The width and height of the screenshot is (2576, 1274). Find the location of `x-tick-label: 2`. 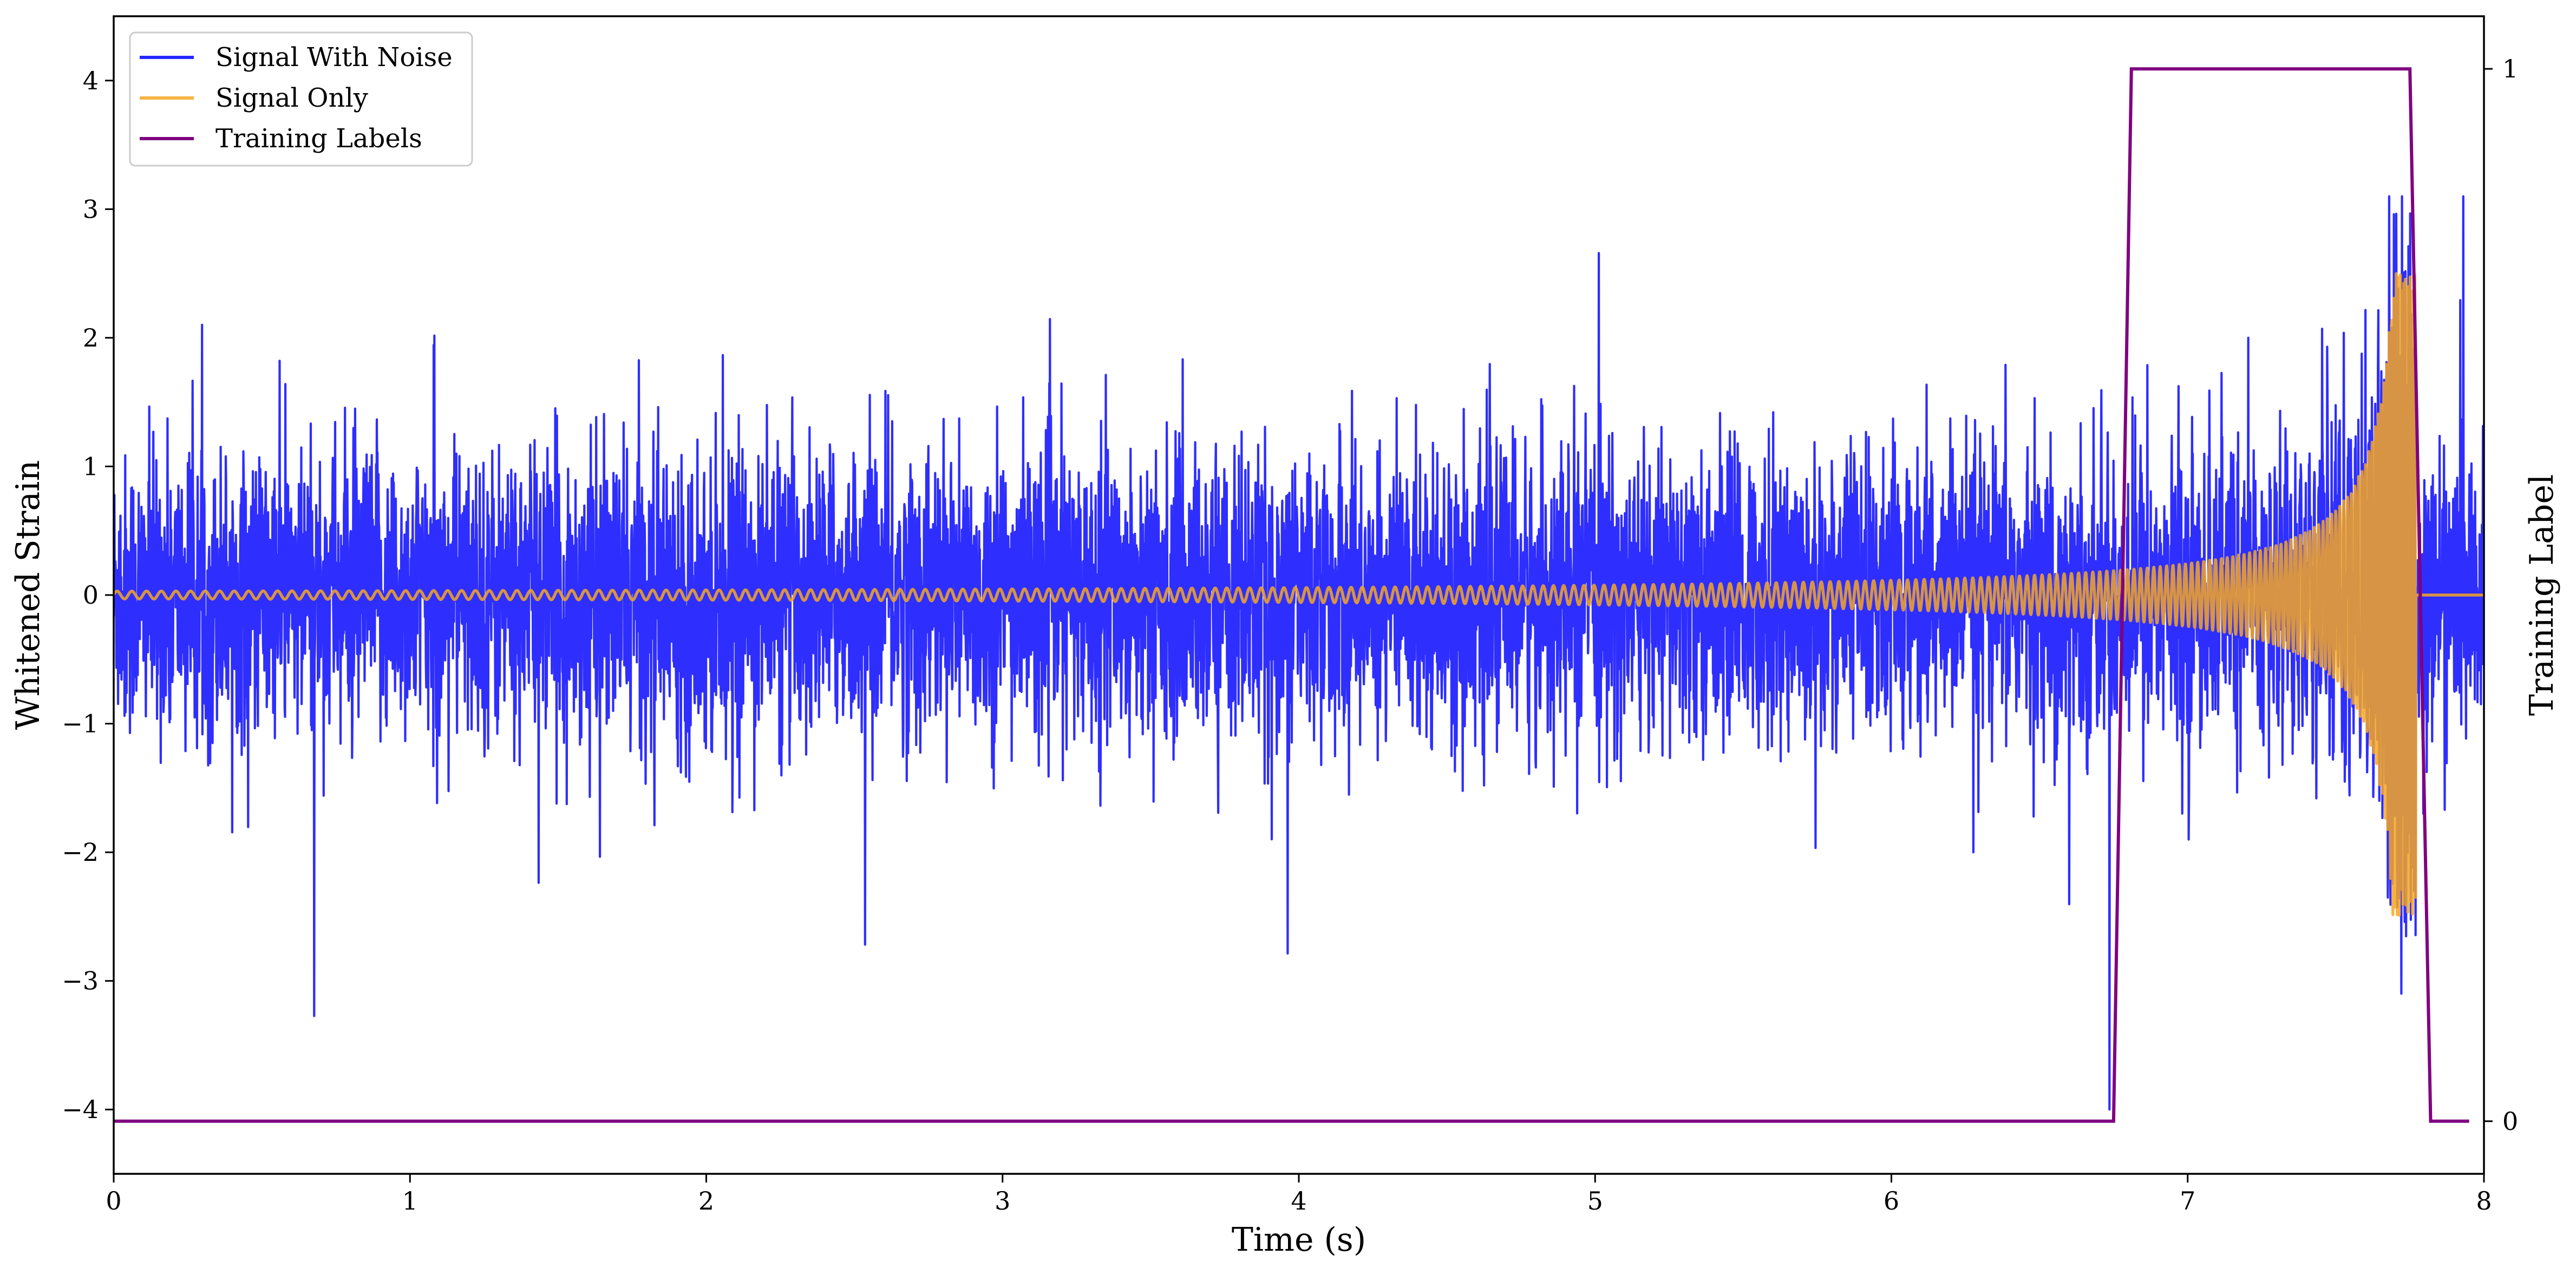

x-tick-label: 2 is located at coordinates (706, 1201).